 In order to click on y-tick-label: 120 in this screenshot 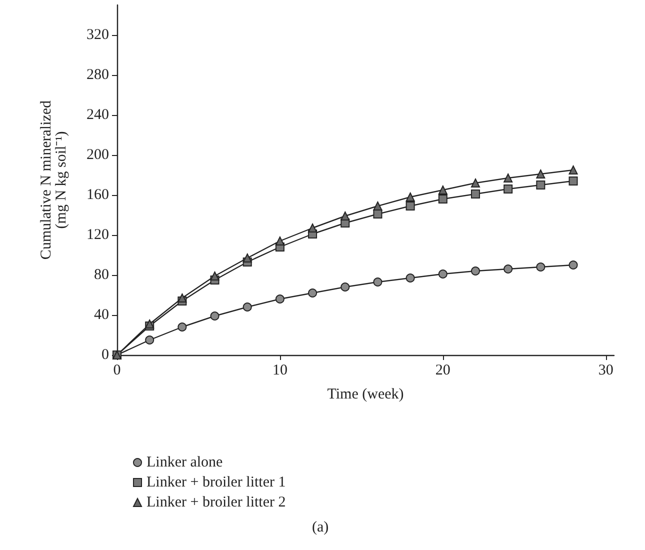, I will do `click(97, 235)`.